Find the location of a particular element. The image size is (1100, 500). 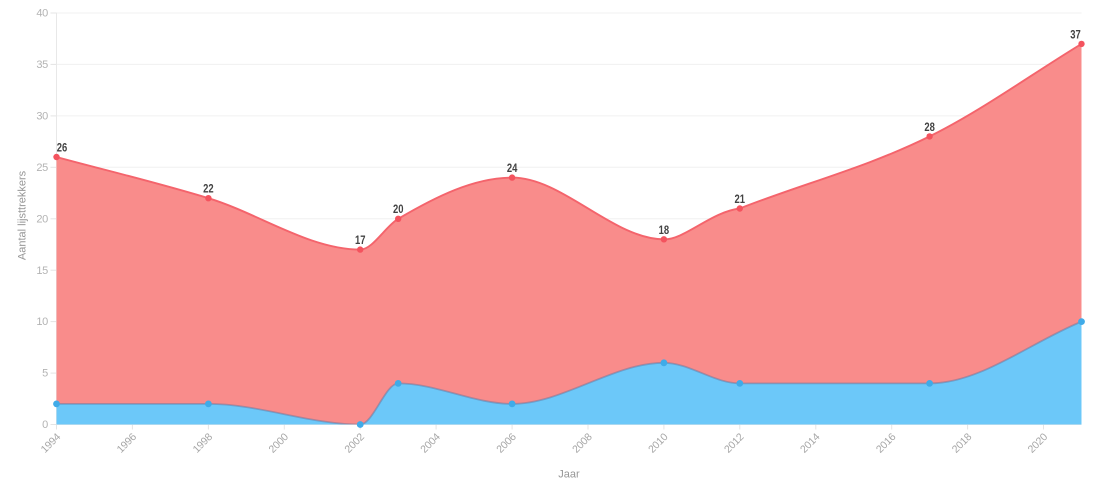

svg-text: 21 is located at coordinates (740, 200).